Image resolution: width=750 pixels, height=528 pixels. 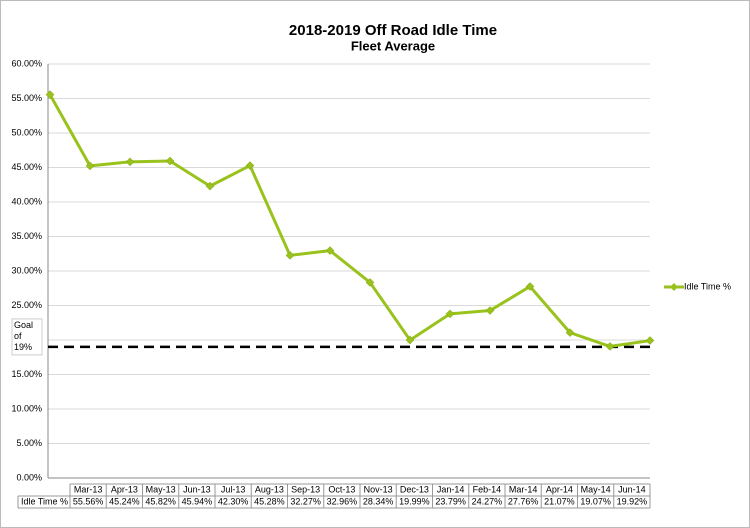 I want to click on table-value: 32.96%, so click(x=342, y=501).